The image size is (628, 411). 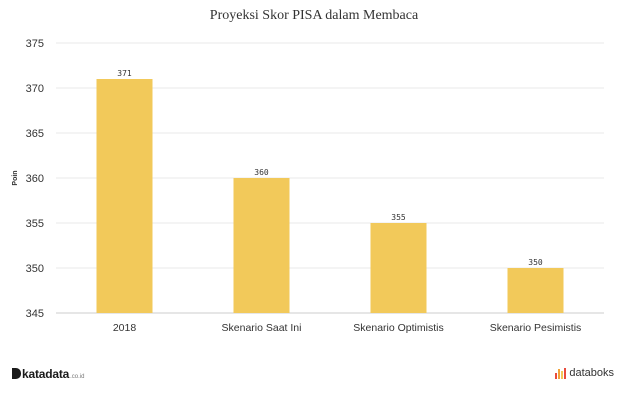 What do you see at coordinates (124, 73) in the screenshot?
I see `data-label: 371` at bounding box center [124, 73].